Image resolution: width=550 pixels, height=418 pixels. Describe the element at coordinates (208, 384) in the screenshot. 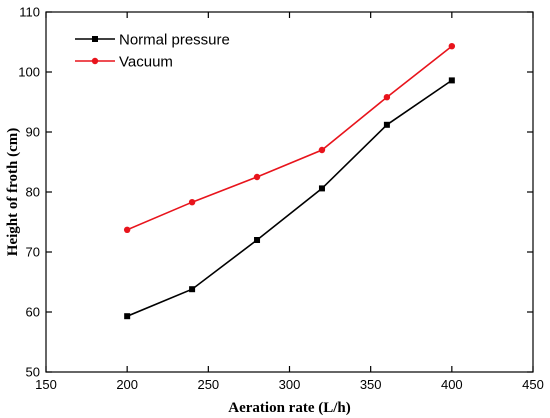

I see `x-tick-label: 250` at that location.